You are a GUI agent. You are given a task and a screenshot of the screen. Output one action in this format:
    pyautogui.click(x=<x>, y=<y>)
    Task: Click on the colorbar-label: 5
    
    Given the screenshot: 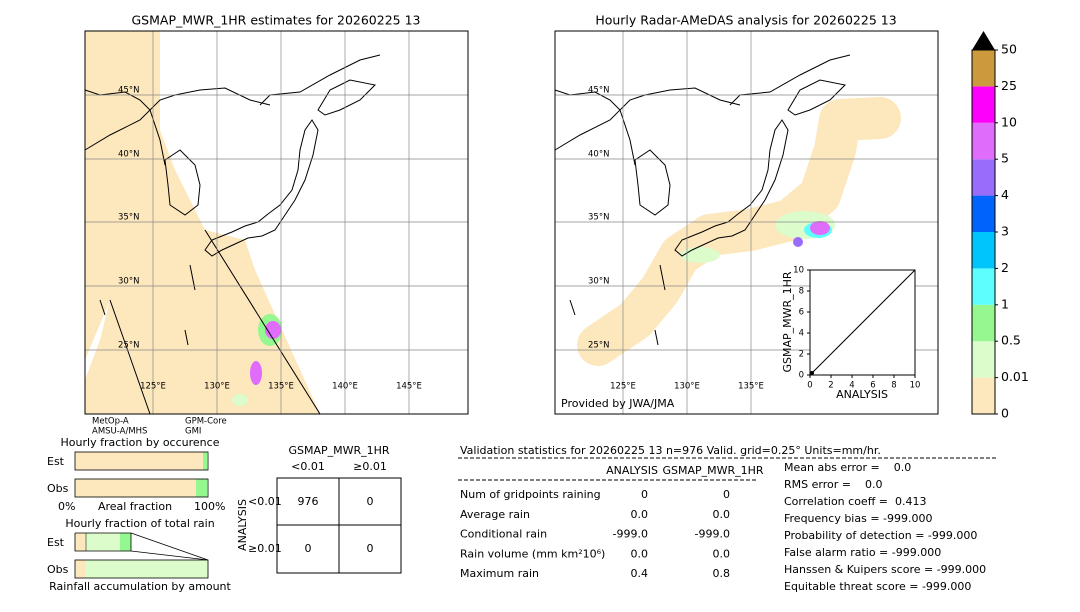 What is the action you would take?
    pyautogui.click(x=1005, y=158)
    